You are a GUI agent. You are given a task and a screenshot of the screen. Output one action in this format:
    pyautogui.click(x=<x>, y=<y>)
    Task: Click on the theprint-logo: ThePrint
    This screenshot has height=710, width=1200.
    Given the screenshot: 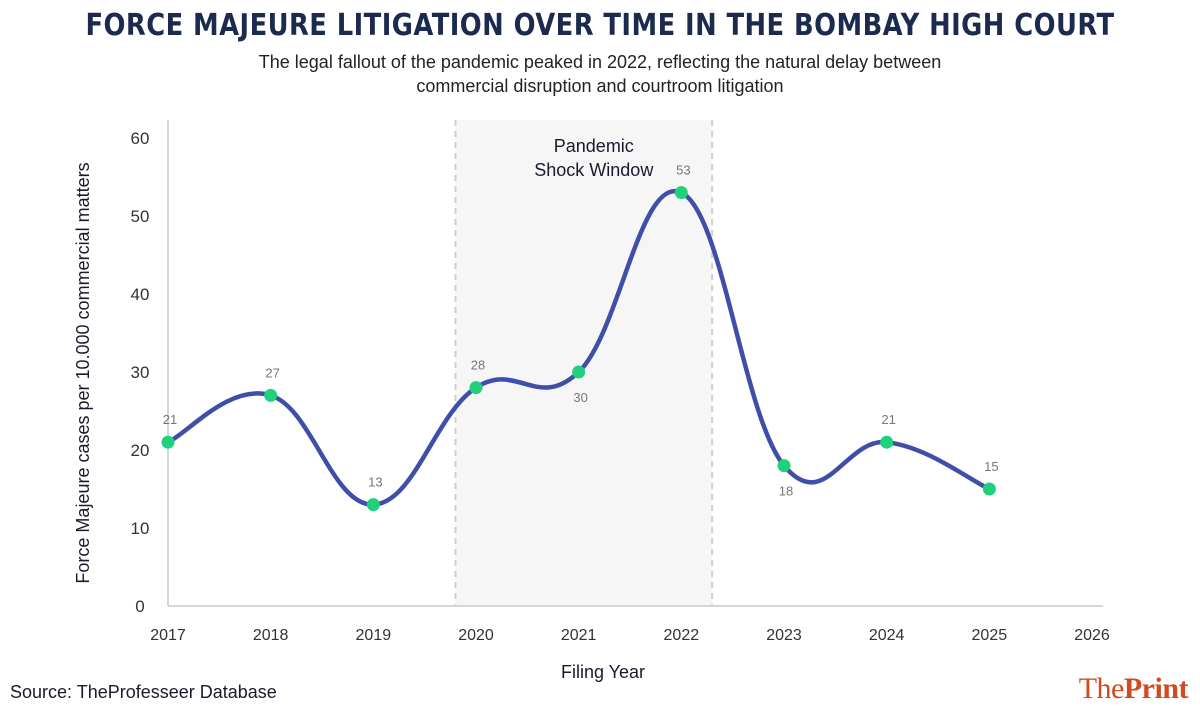 What is the action you would take?
    pyautogui.click(x=1133, y=689)
    